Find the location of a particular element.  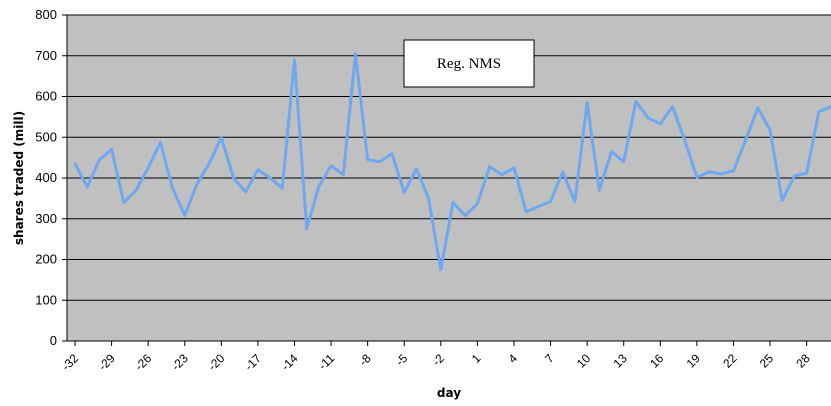

x-tick-label-17: 19 is located at coordinates (694, 361).